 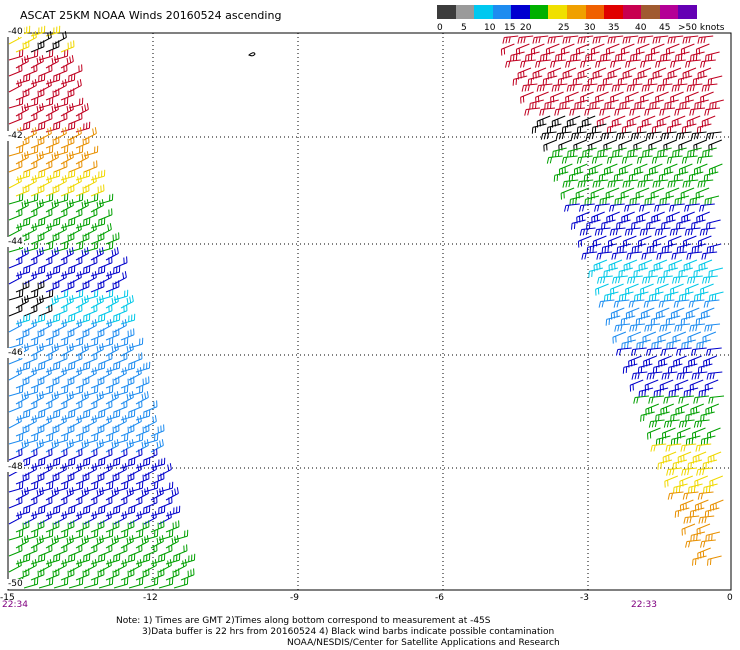 I want to click on y-tick-label-46: -46, so click(x=15, y=353).